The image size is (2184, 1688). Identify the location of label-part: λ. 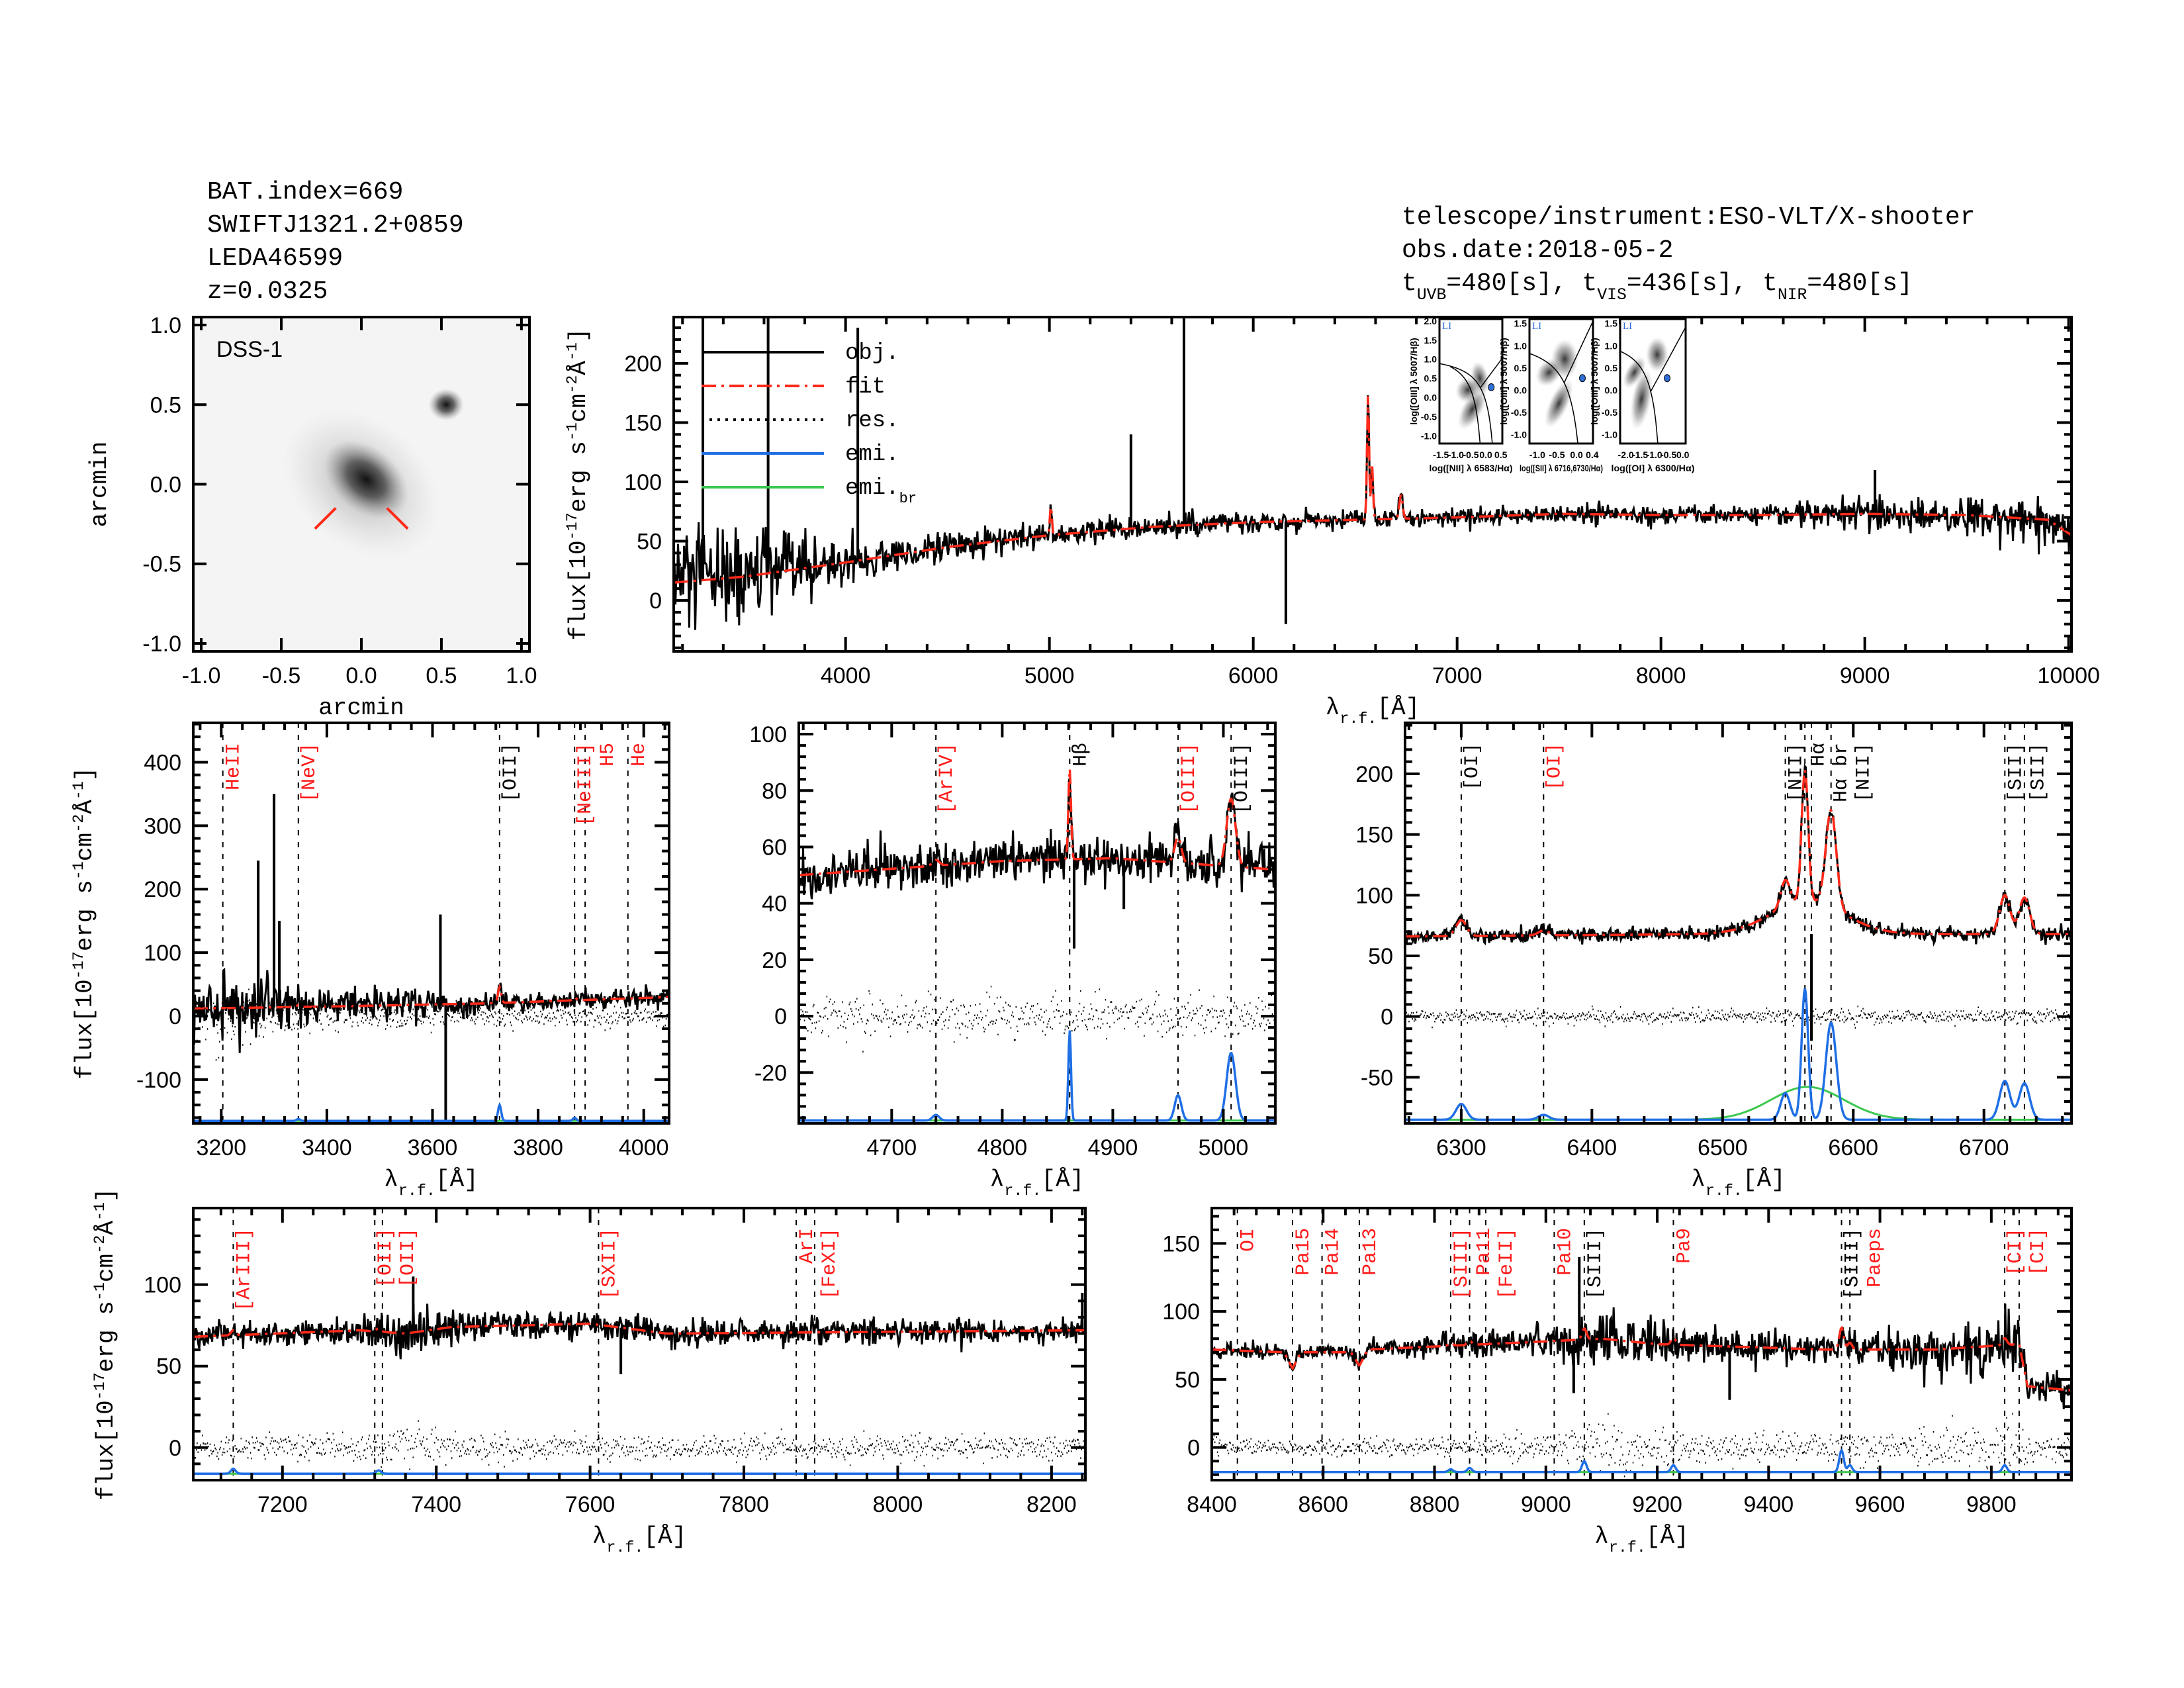
(599, 1536).